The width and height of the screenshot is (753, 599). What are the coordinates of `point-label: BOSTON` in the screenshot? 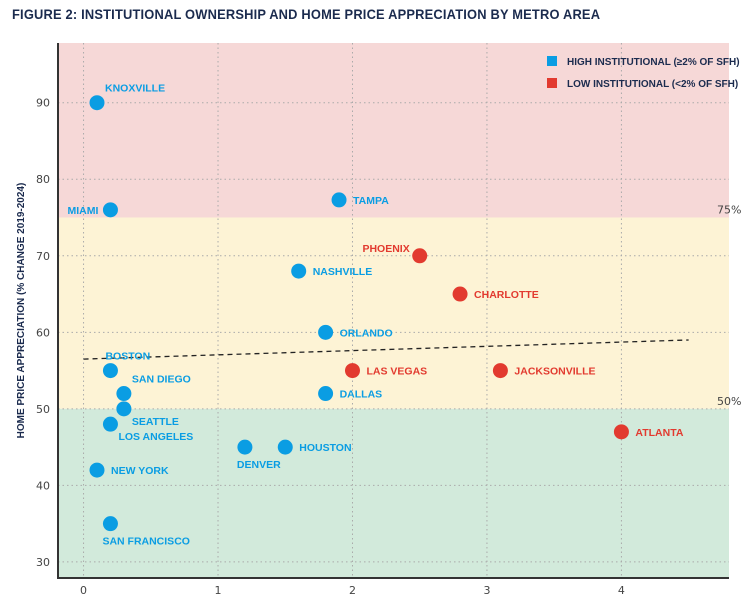 It's located at (127, 357).